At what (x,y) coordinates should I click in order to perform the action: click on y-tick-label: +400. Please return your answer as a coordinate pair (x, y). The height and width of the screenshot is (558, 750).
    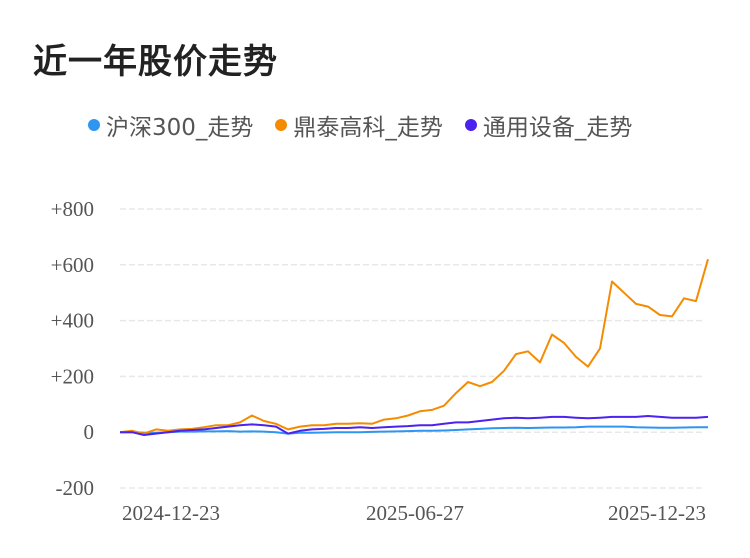
    Looking at the image, I should click on (72, 321).